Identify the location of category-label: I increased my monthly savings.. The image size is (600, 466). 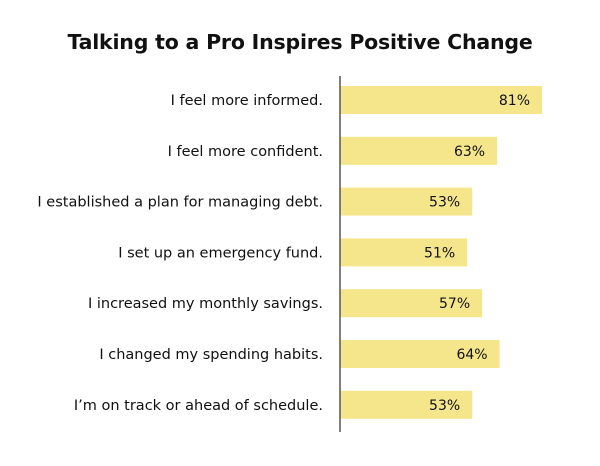
(205, 304).